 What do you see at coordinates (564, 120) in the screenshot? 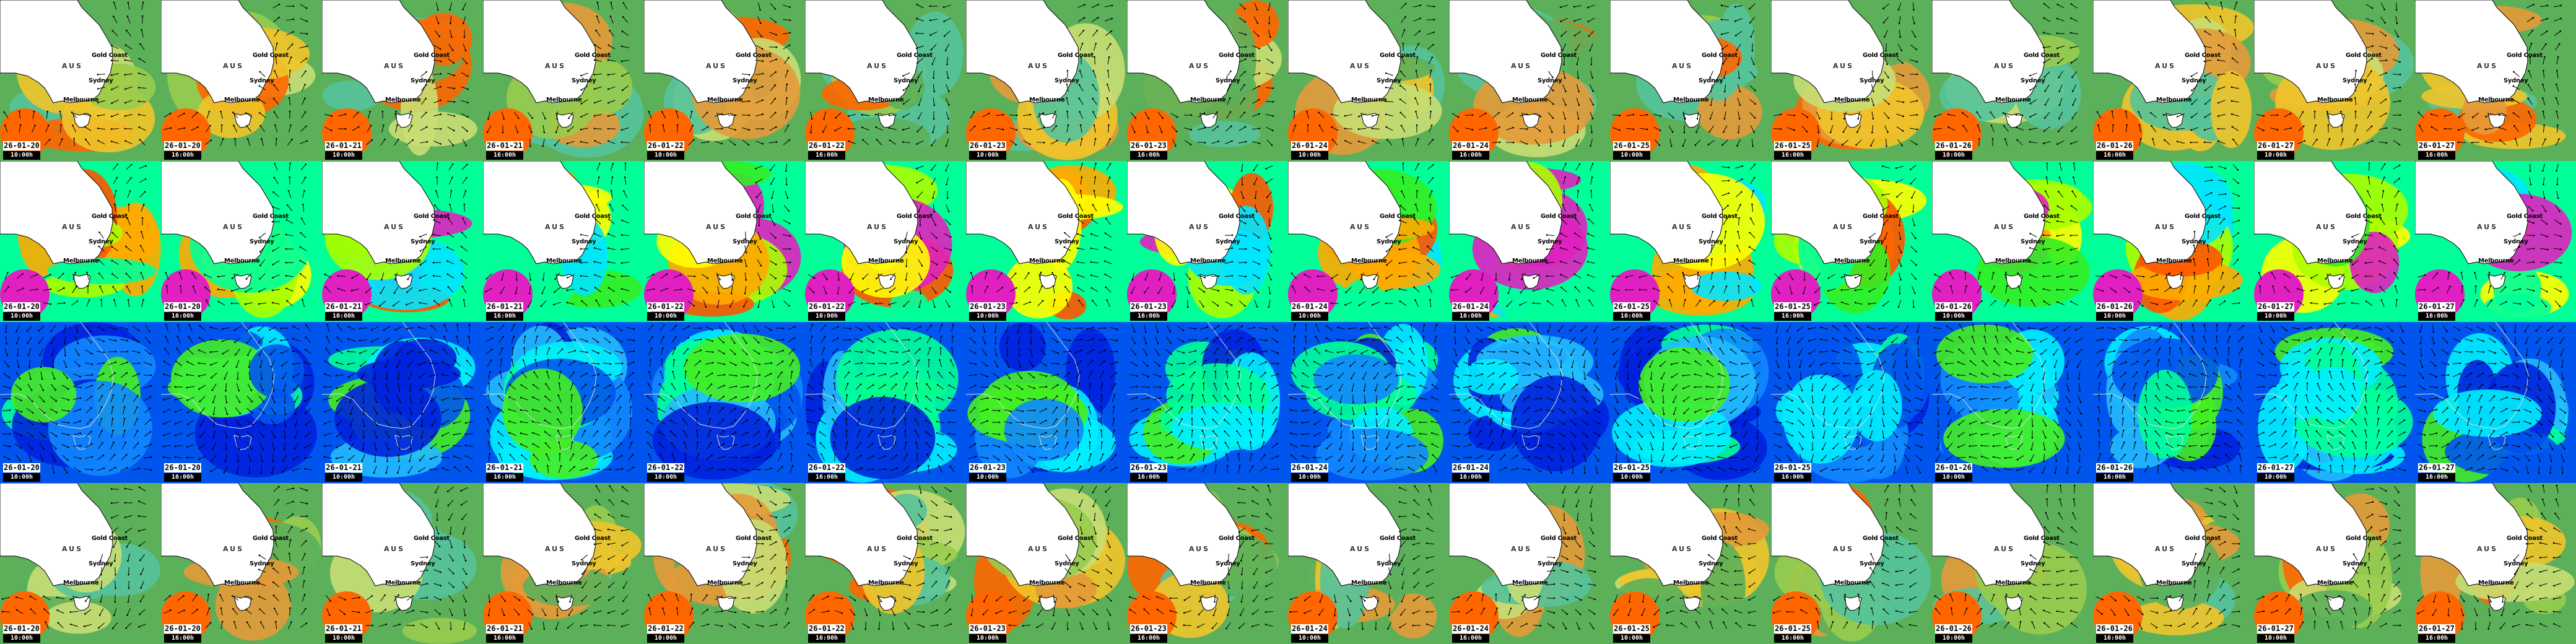
I see `tasmania-land` at bounding box center [564, 120].